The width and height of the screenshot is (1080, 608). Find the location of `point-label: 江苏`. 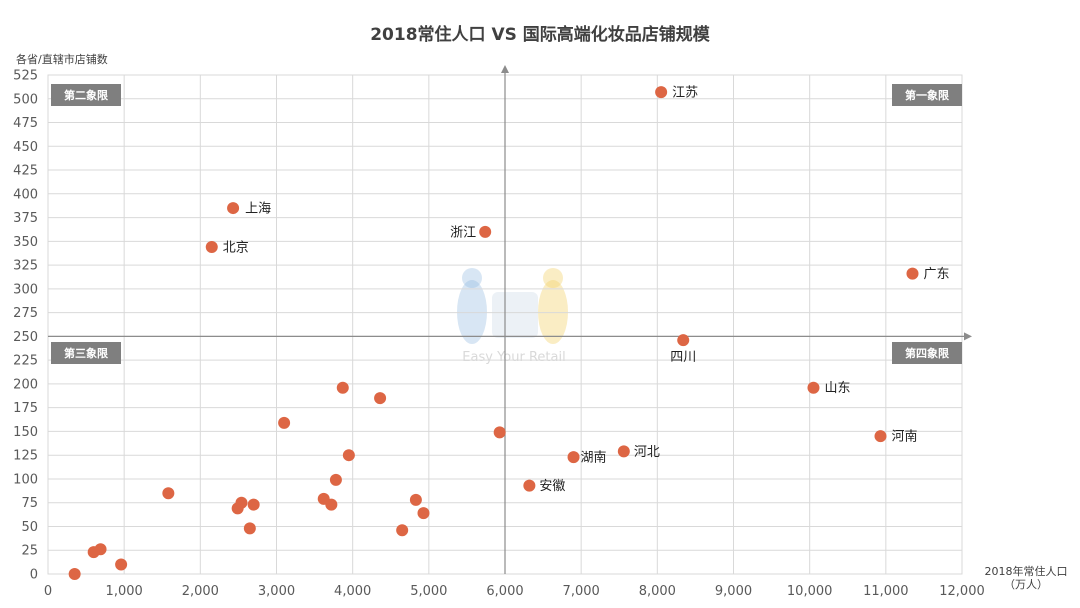

point-label: 江苏 is located at coordinates (685, 93).